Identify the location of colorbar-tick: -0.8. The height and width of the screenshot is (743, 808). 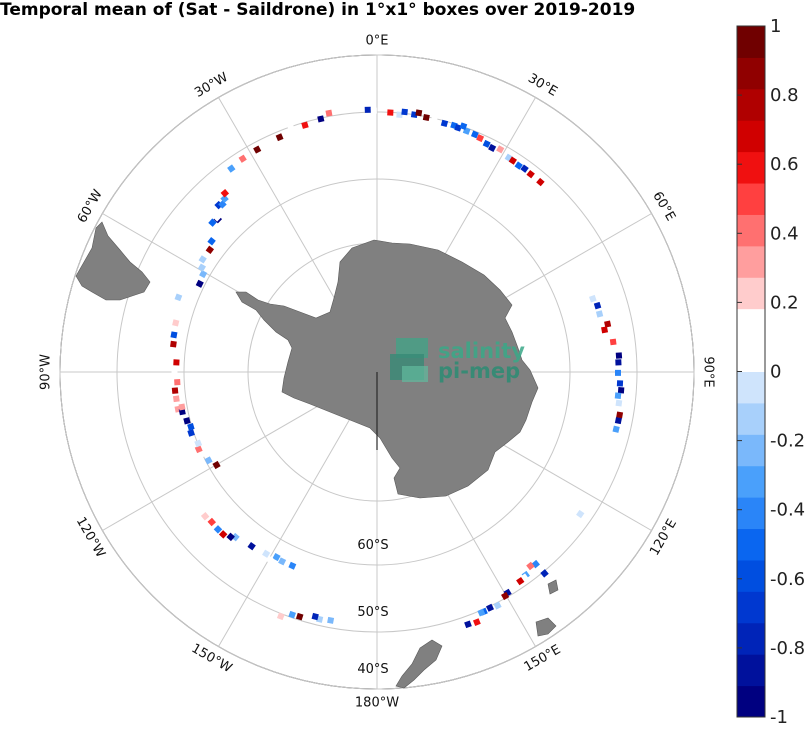
(787, 648).